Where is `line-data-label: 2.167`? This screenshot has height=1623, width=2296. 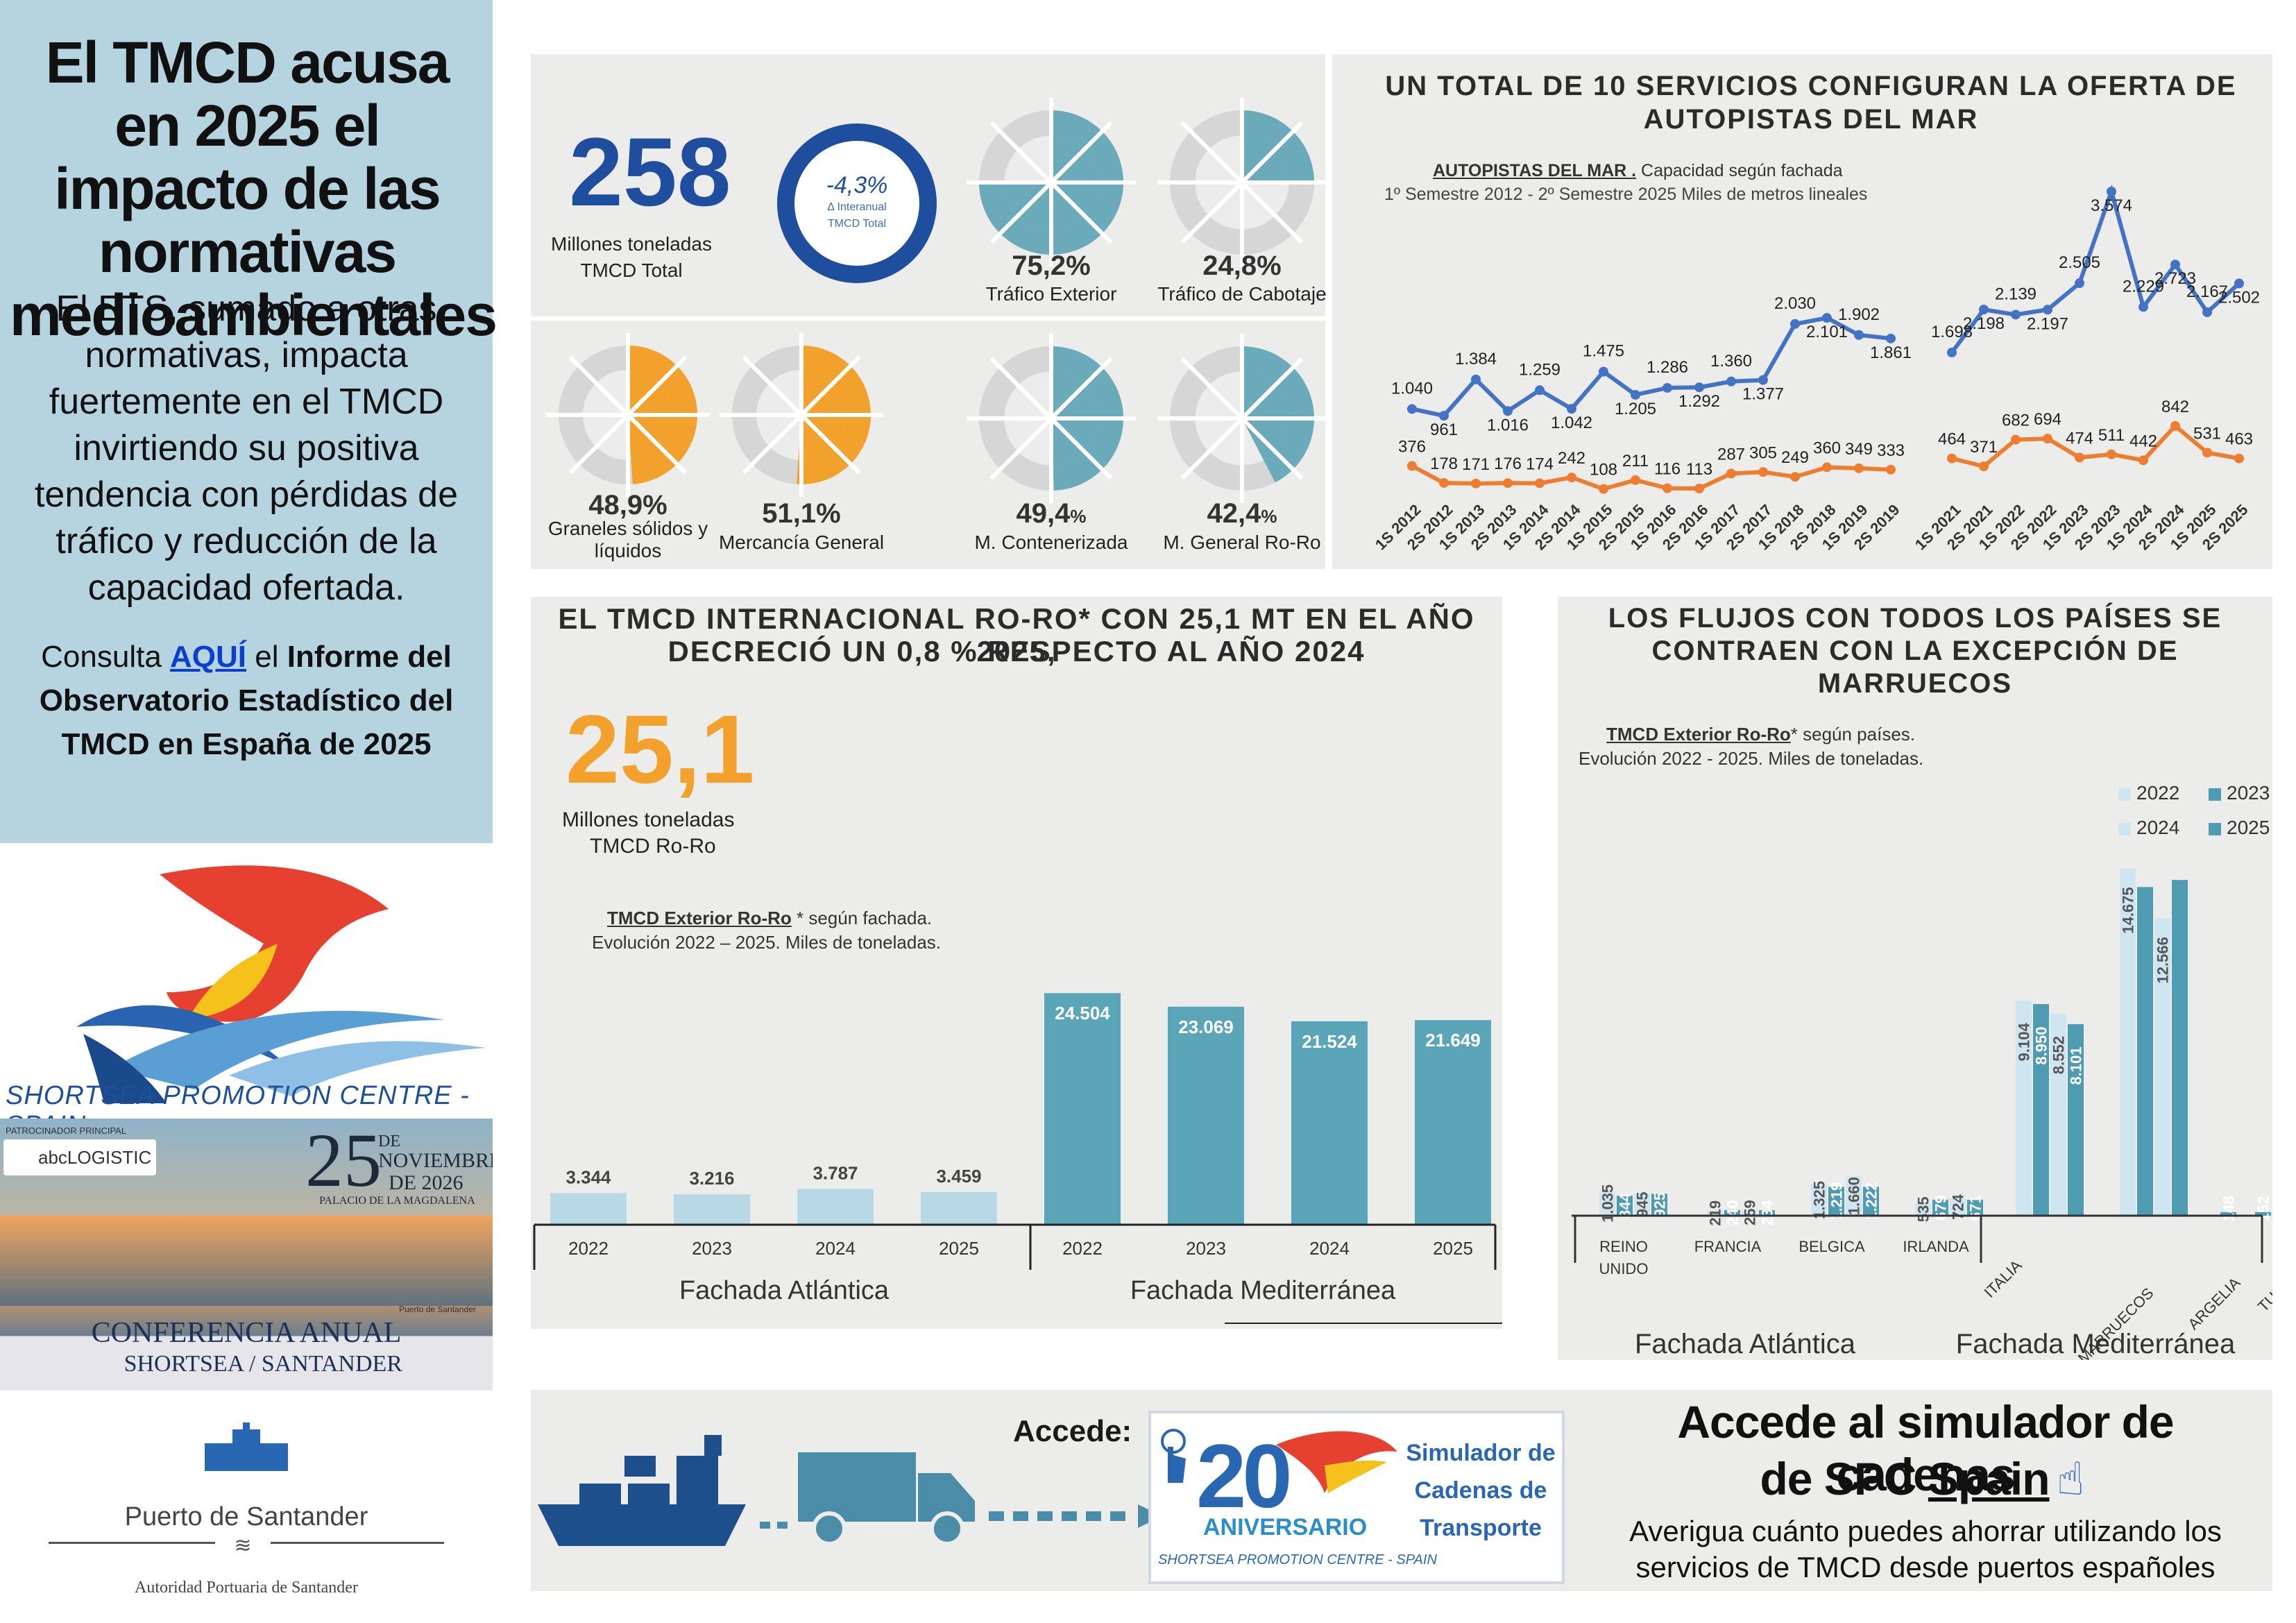
line-data-label: 2.167 is located at coordinates (2207, 291).